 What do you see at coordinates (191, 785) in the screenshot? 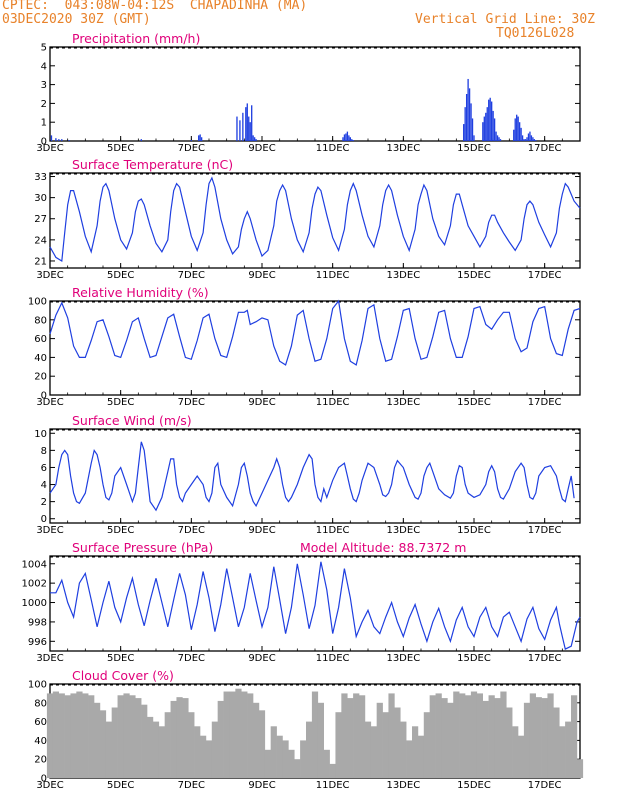
I see `cloud-xtick-label: 7DEC` at bounding box center [191, 785].